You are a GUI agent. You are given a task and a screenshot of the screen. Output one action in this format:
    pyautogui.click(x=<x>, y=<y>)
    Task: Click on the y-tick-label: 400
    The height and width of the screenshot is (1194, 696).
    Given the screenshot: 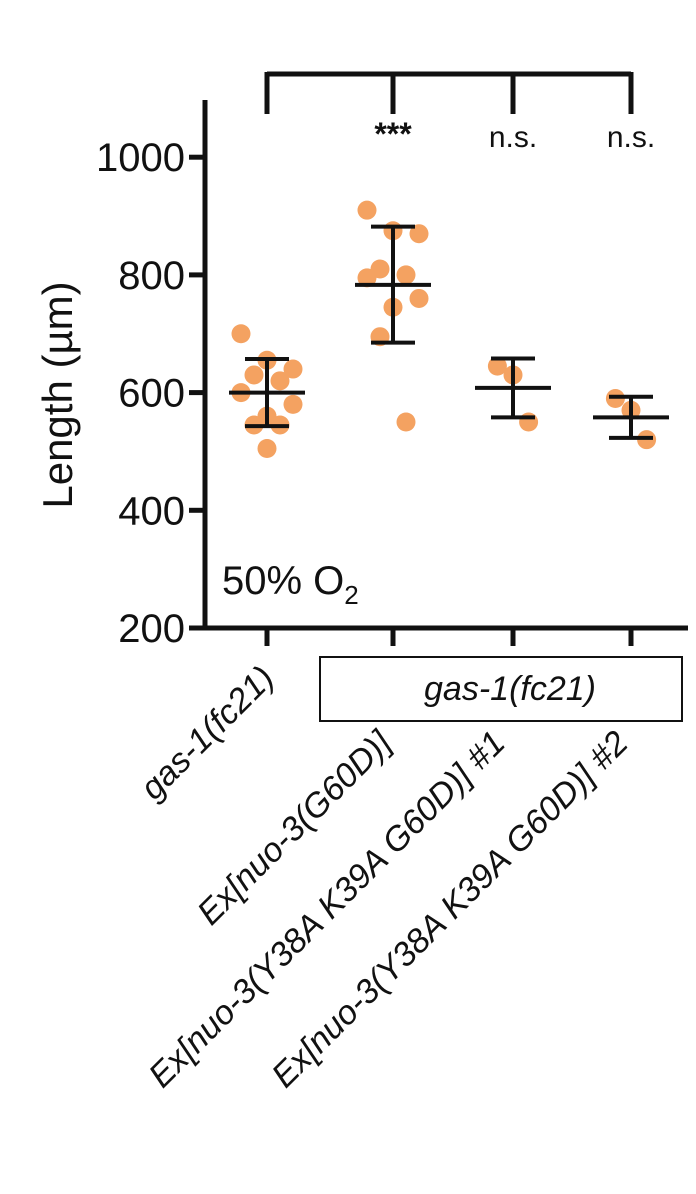 What is the action you would take?
    pyautogui.click(x=151, y=511)
    